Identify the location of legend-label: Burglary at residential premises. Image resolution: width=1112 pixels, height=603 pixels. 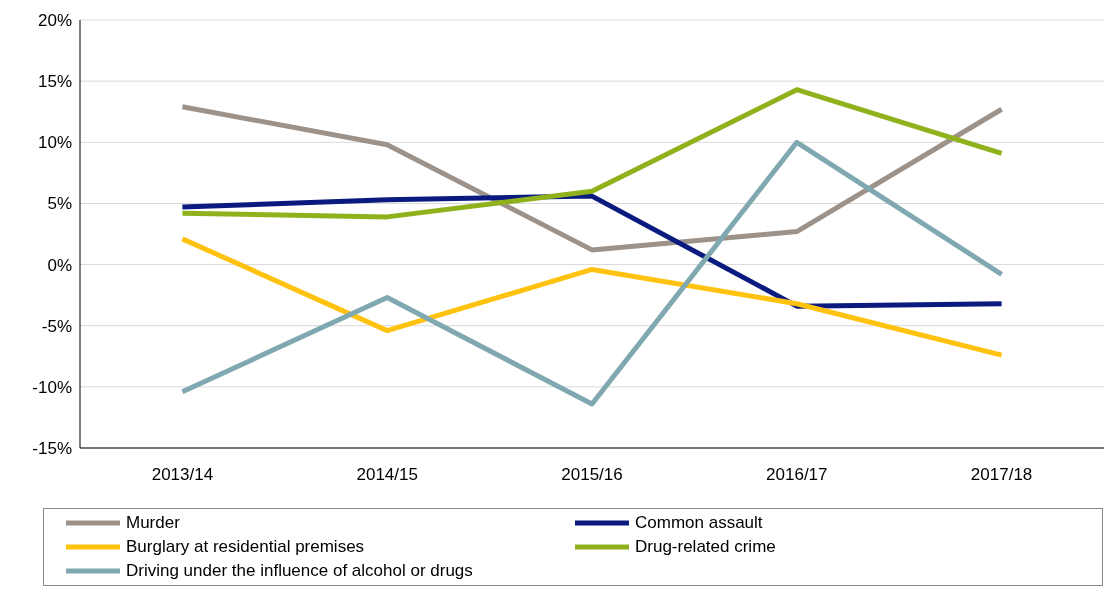
(245, 547).